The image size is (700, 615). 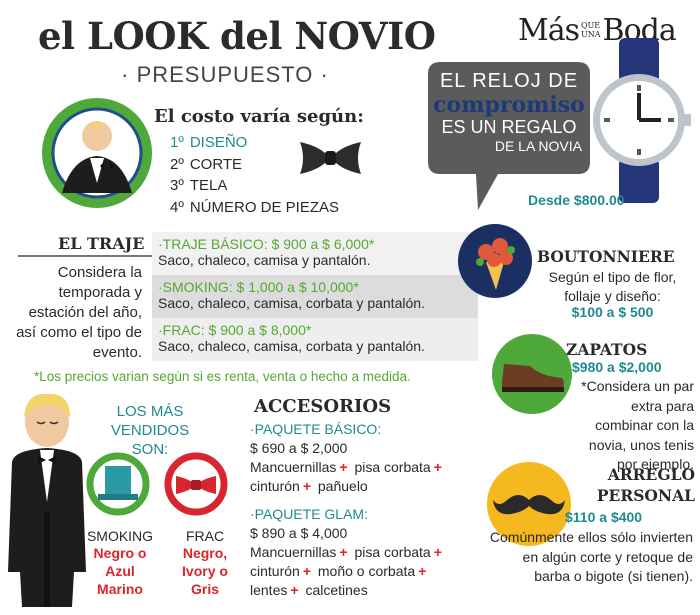 What do you see at coordinates (254, 165) in the screenshot?
I see `costo-item: 2º CORTE` at bounding box center [254, 165].